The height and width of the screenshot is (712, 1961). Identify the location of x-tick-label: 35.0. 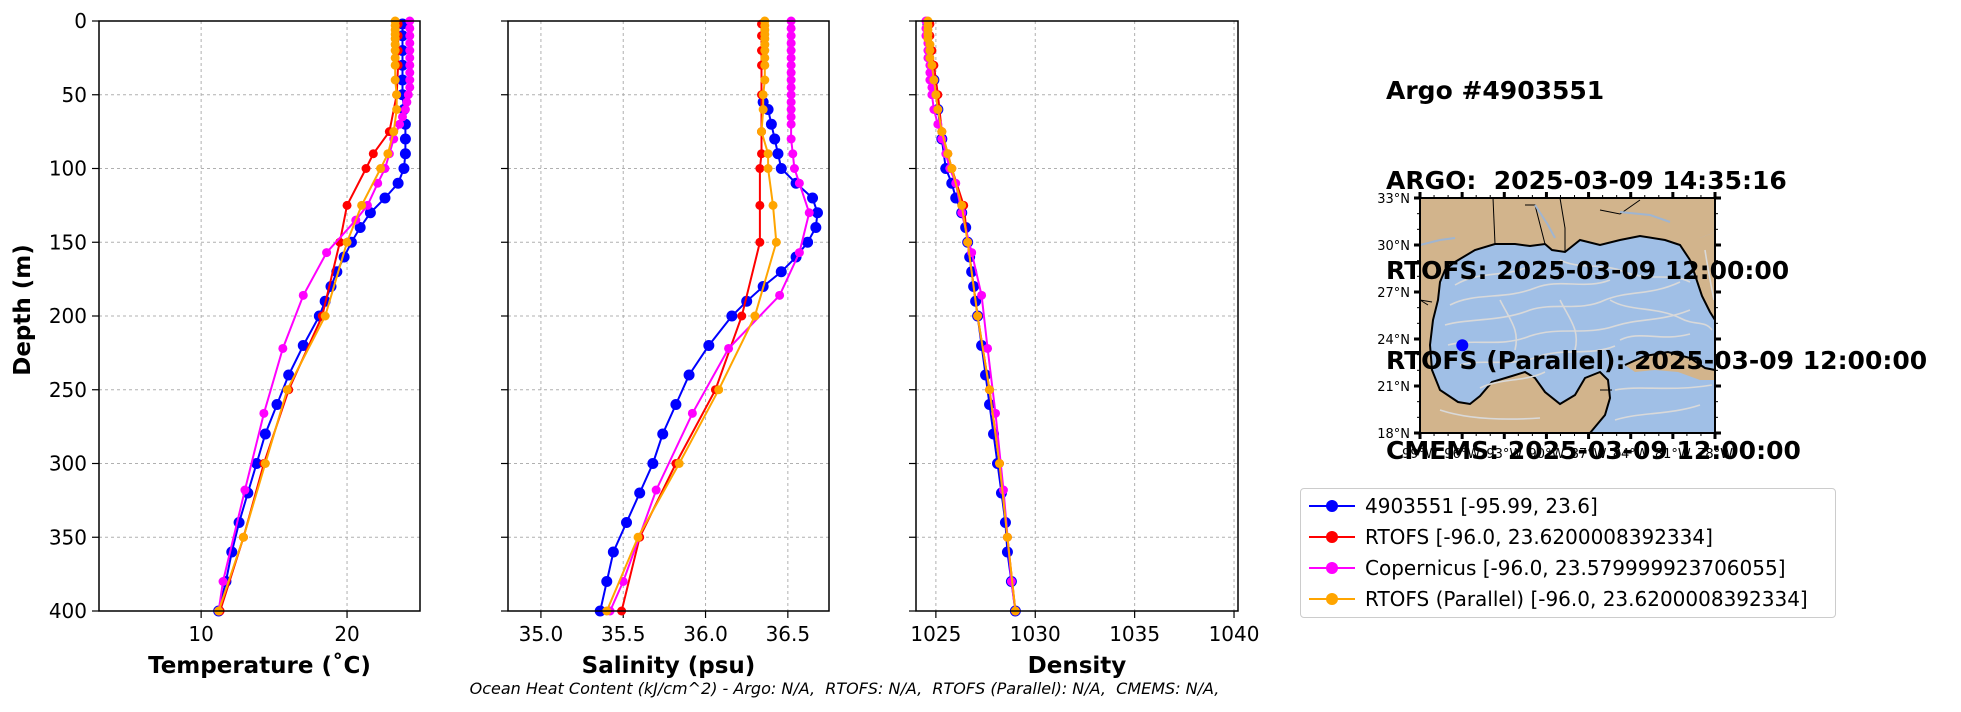
(541, 634).